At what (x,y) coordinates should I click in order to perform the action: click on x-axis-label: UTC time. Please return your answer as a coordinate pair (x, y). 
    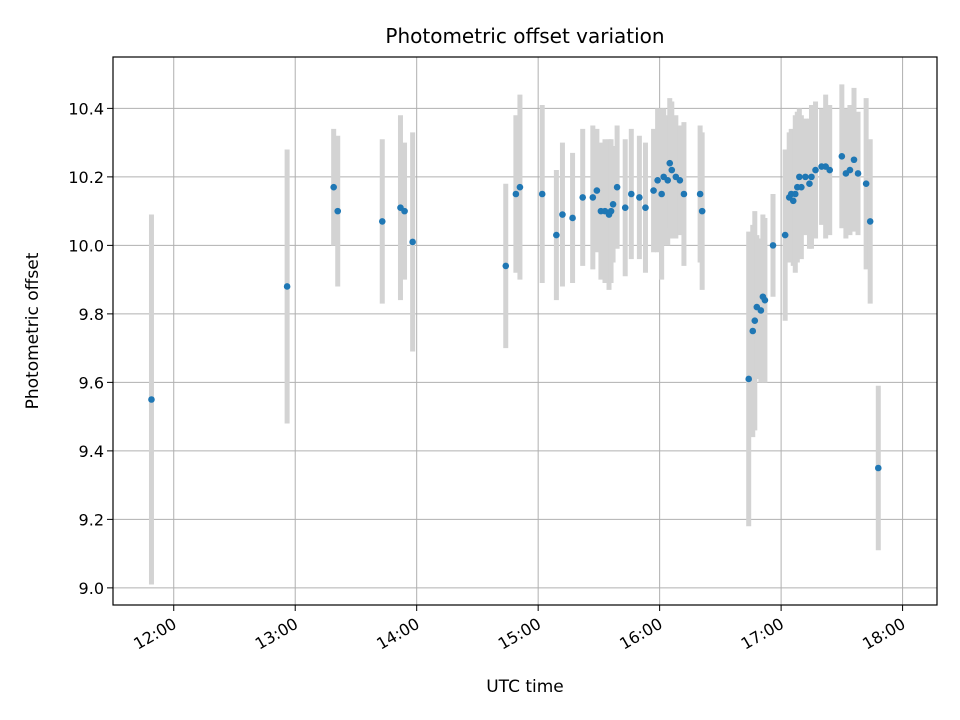
    Looking at the image, I should click on (525, 687).